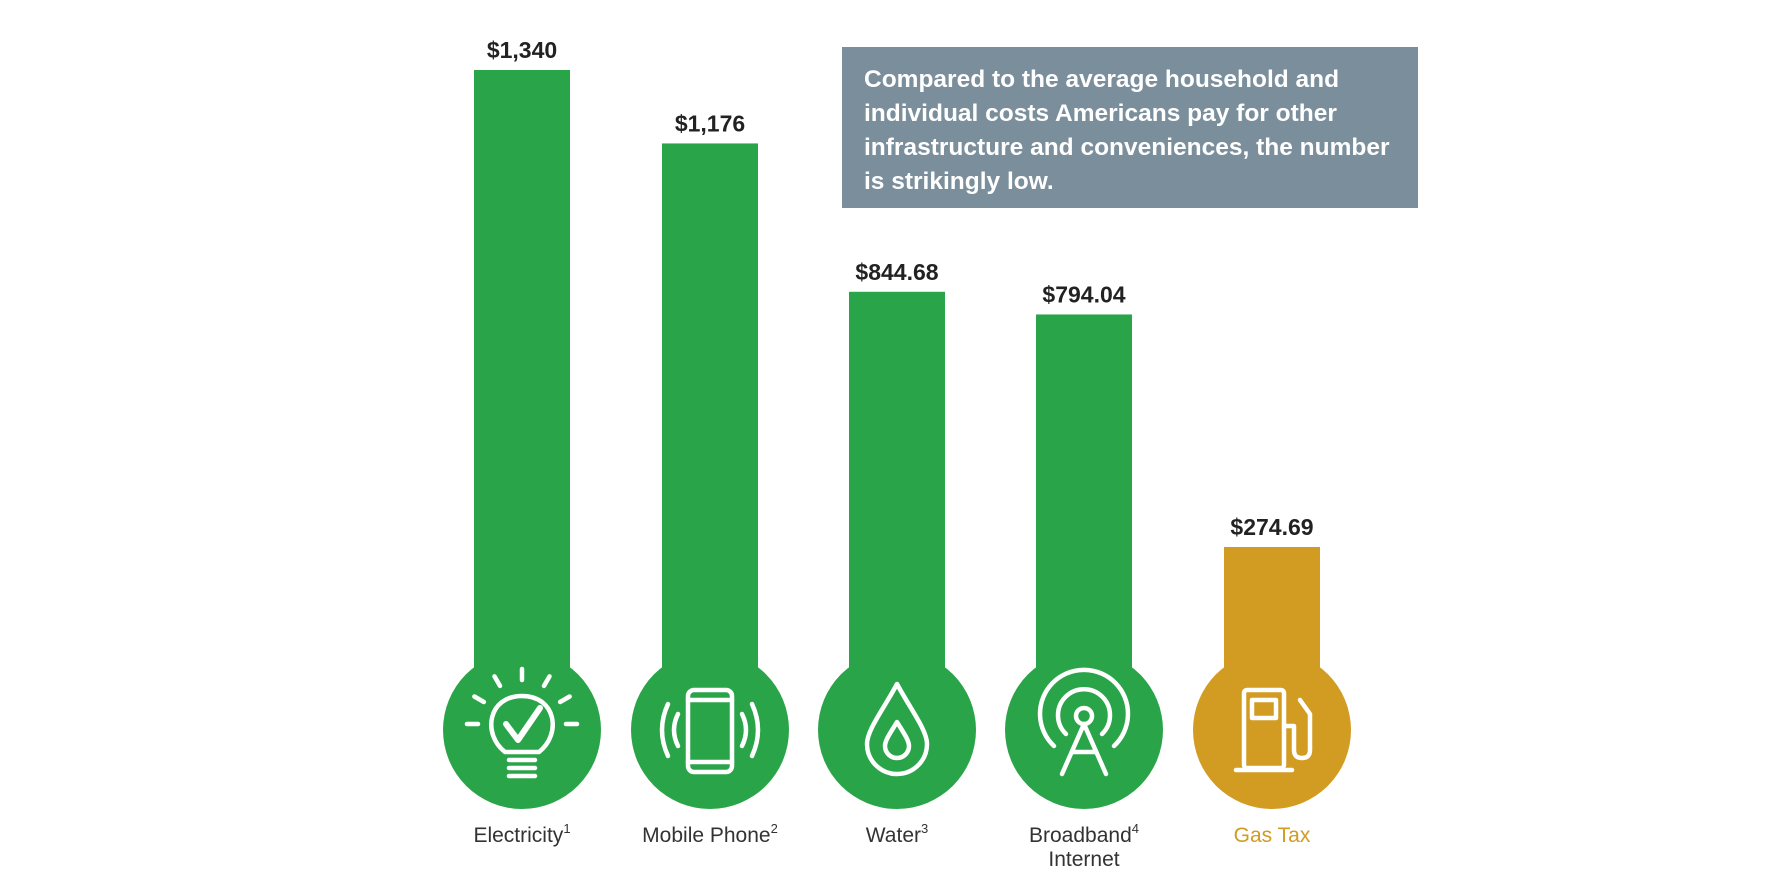 The height and width of the screenshot is (896, 1792). I want to click on mobile-phone-icon, so click(710, 731).